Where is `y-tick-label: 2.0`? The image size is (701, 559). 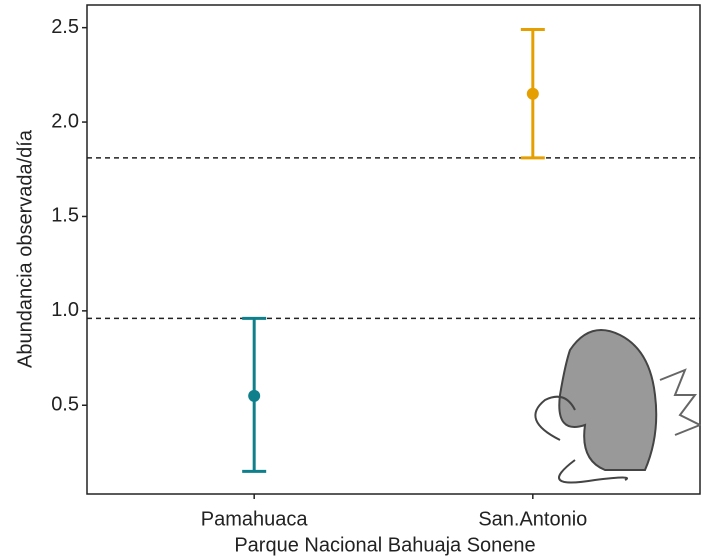
y-tick-label: 2.0 is located at coordinates (65, 121).